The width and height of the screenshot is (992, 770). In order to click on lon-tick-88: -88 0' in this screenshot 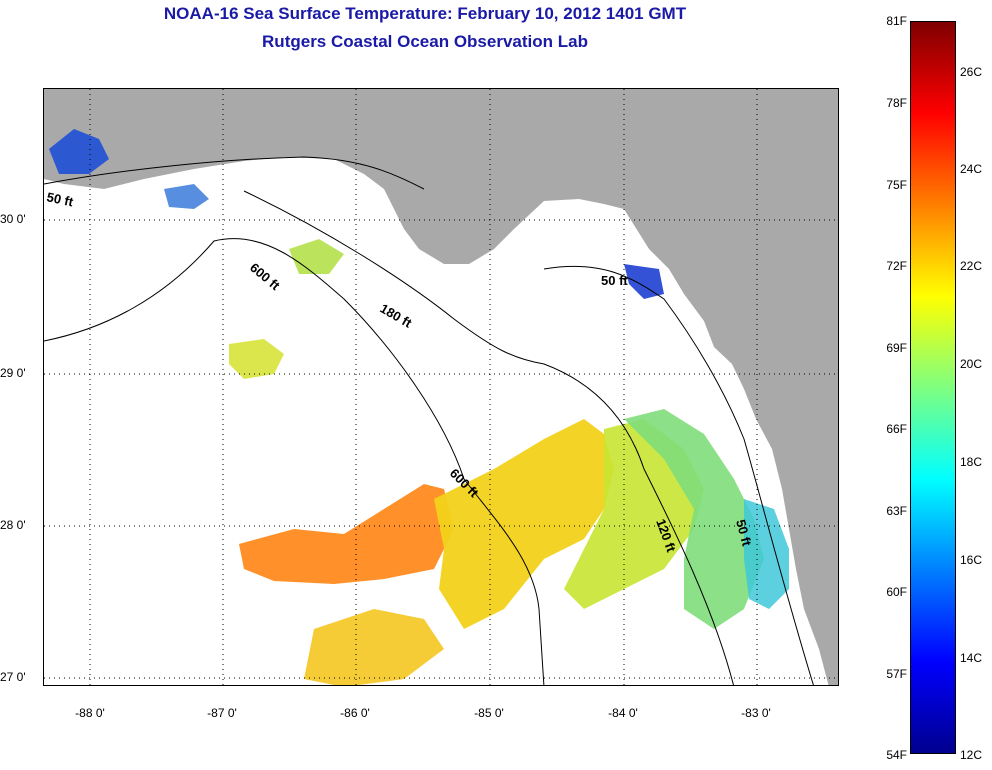, I will do `click(90, 713)`.